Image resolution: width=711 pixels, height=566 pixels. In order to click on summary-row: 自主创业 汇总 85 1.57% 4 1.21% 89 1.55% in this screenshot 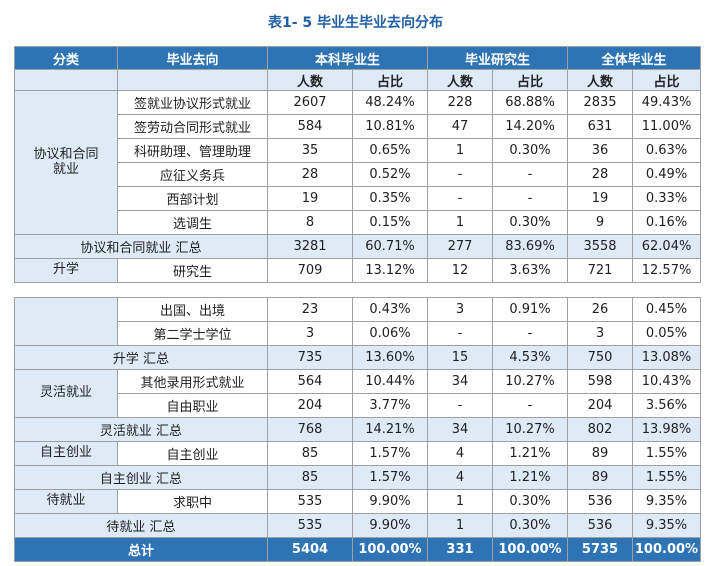, I will do `click(357, 477)`.